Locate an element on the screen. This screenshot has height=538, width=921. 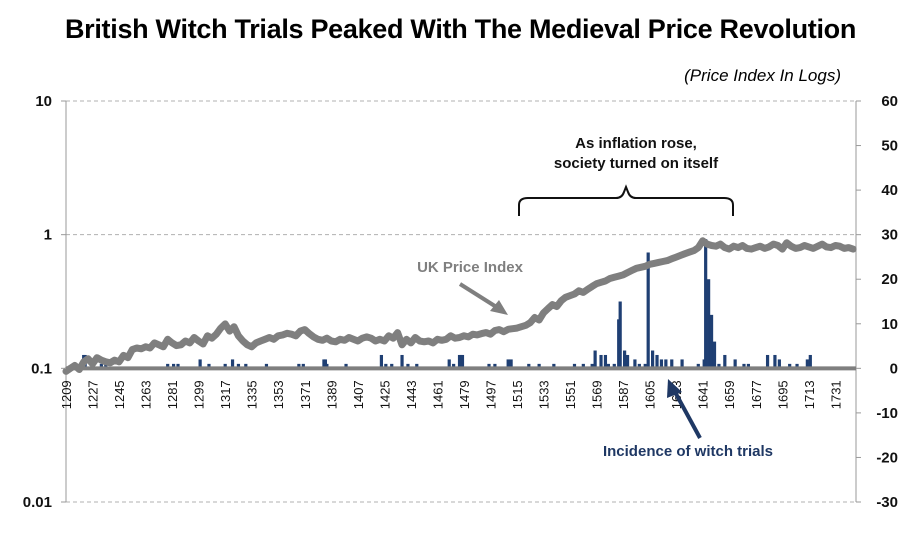
inflation-annotation-line2: society turned on itself is located at coordinates (636, 163).